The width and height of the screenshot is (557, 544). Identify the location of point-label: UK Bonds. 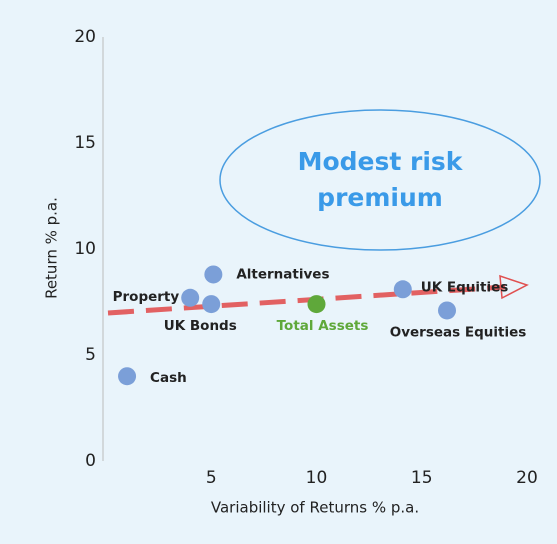
(200, 326).